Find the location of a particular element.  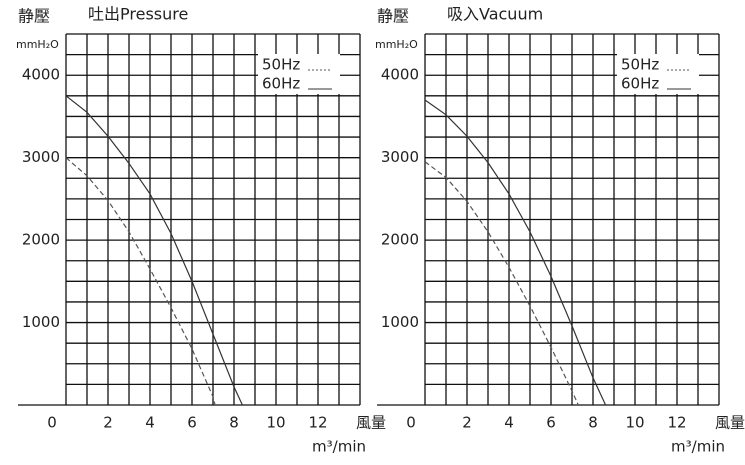

chart-title: 吸入Vacuum is located at coordinates (495, 14).